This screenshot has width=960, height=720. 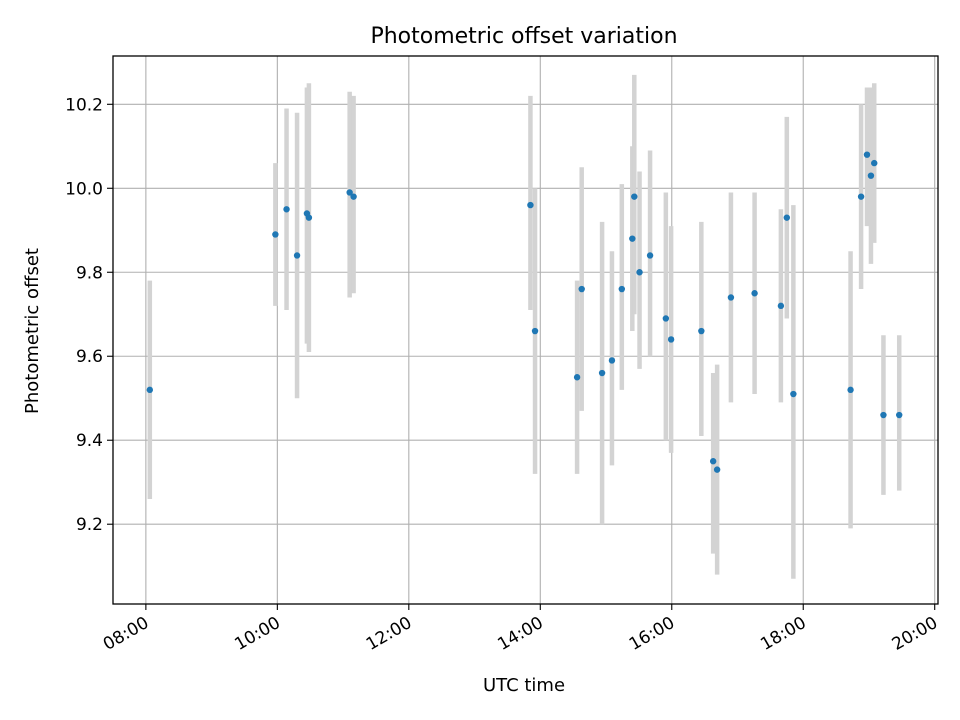 I want to click on y-tick-label: 9.4, so click(x=89, y=441).